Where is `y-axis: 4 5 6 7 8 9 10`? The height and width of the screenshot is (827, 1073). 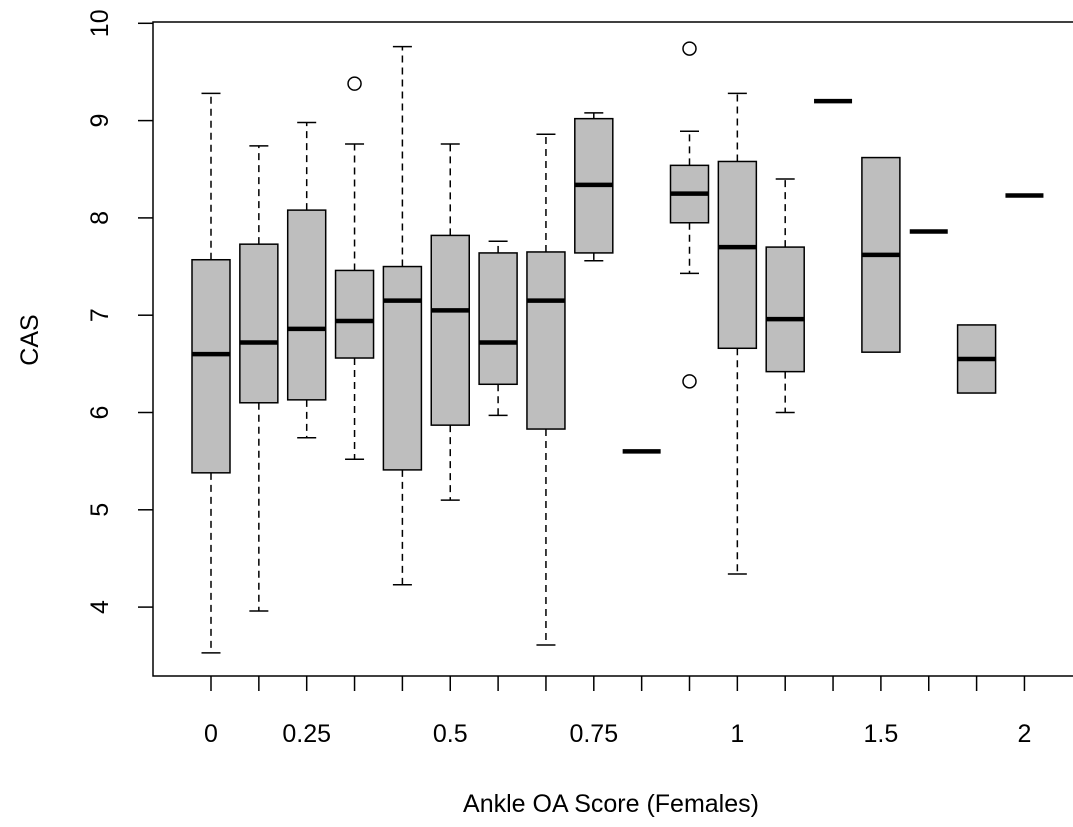 y-axis: 4 5 6 7 8 9 10 is located at coordinates (119, 311).